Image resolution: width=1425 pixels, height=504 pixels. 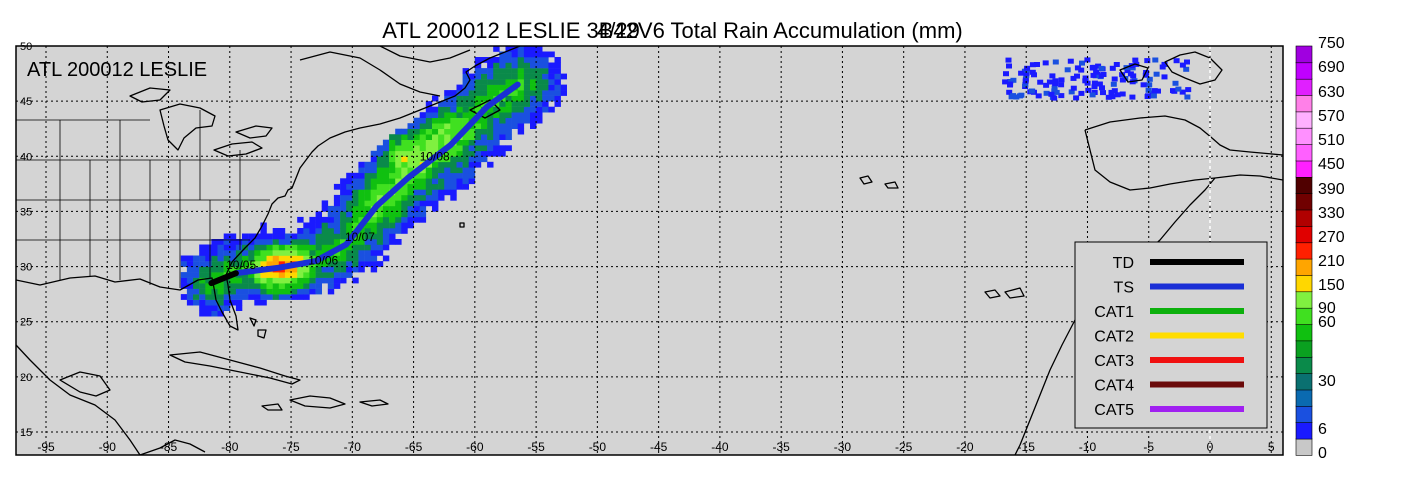 What do you see at coordinates (843, 447) in the screenshot?
I see `x-tick-label: -30` at bounding box center [843, 447].